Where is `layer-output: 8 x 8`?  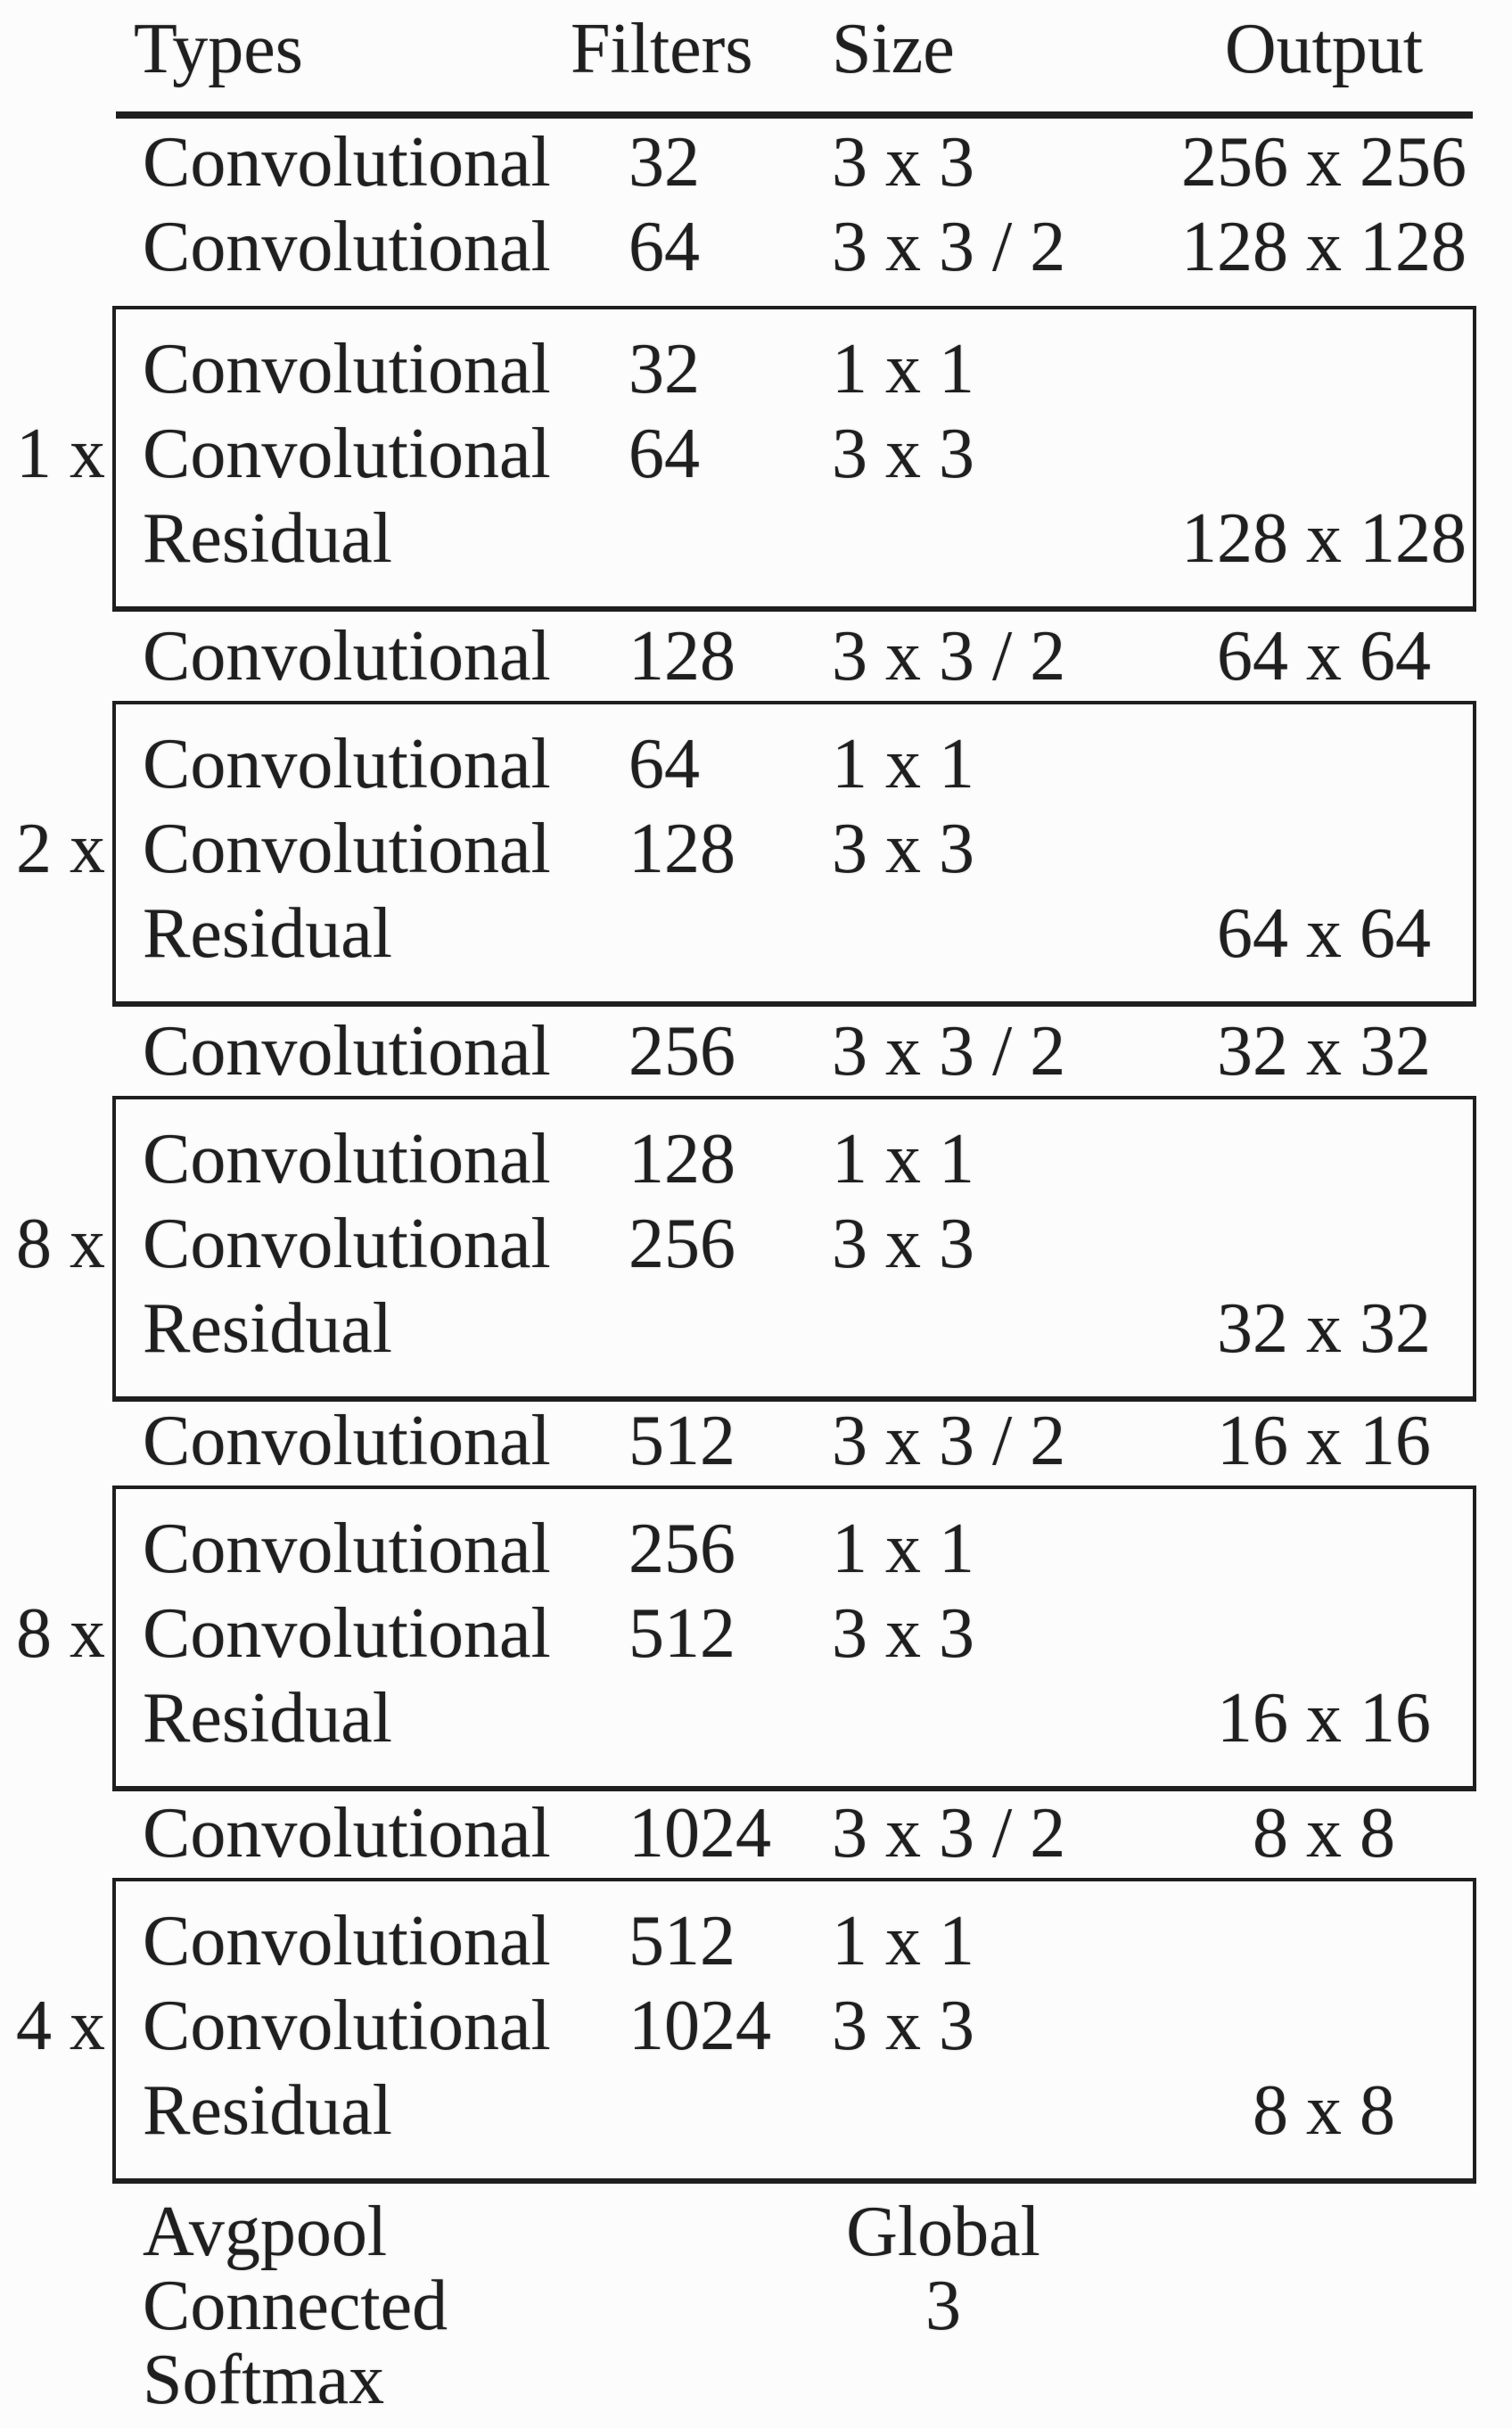
layer-output: 8 x 8 is located at coordinates (1324, 1833).